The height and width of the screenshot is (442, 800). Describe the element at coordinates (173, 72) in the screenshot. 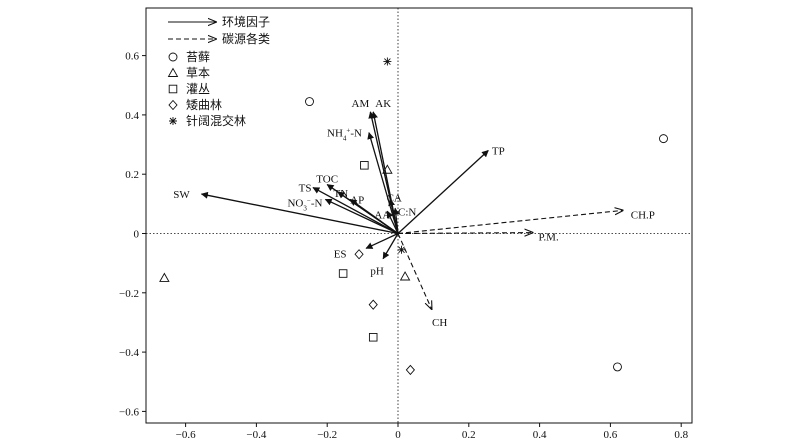

I see `legend-triangle-marker` at that location.